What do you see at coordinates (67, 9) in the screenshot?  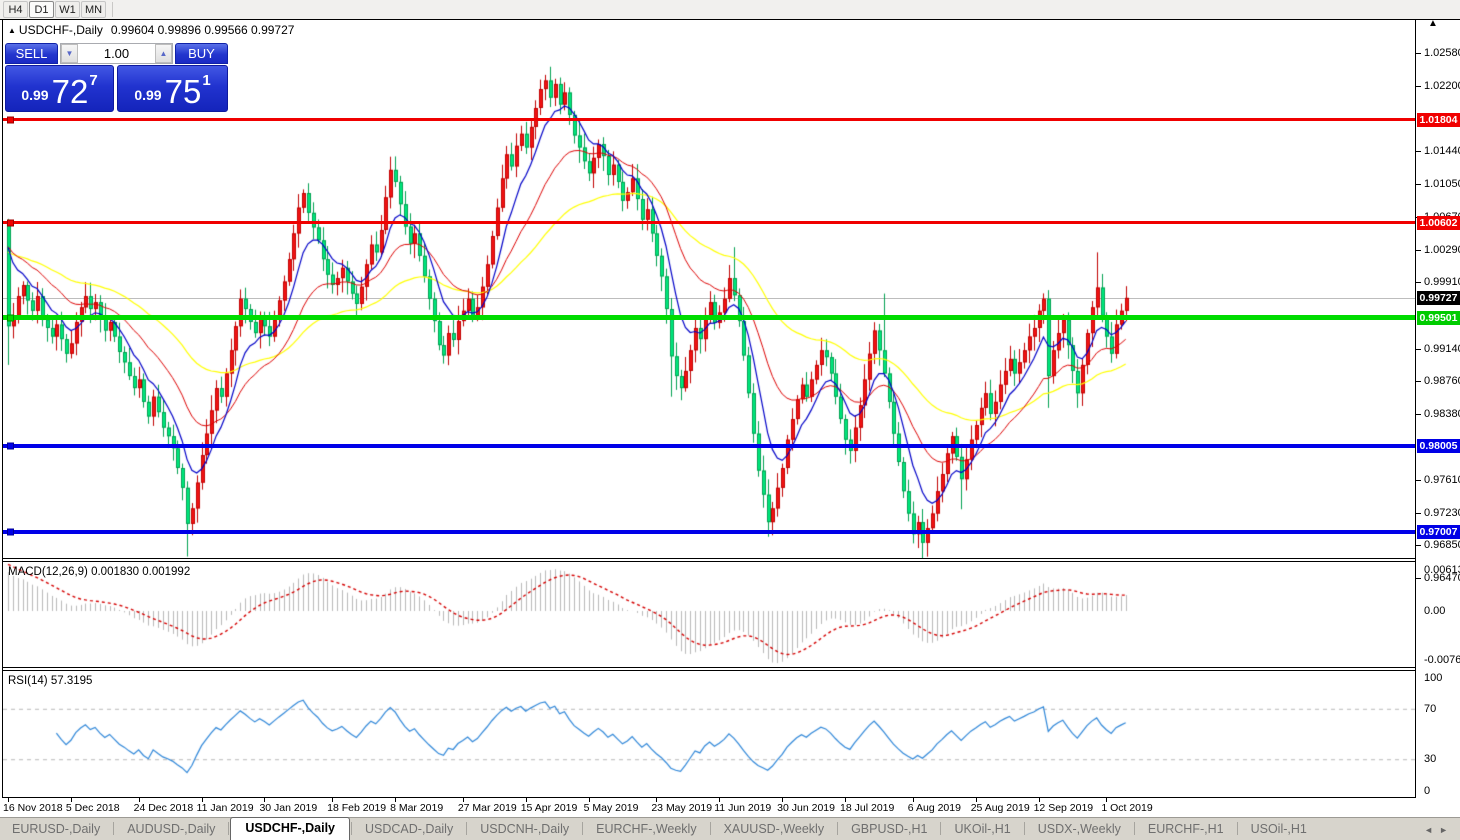 I see `timeframe-button-w1: W1` at bounding box center [67, 9].